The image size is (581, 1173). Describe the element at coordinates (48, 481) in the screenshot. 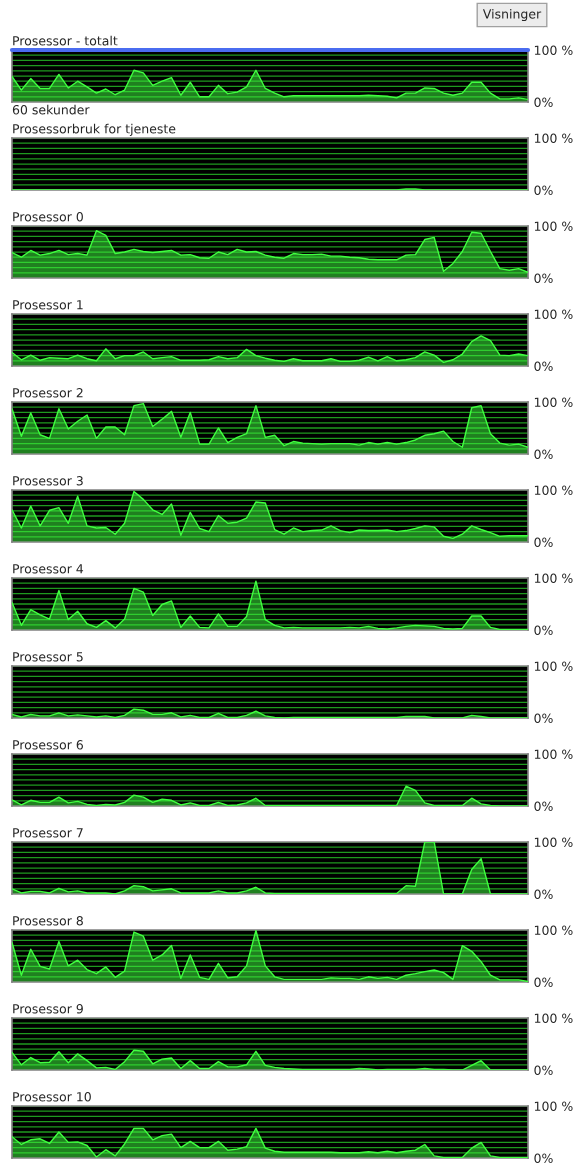

I see `chart-title: Prosessor 3` at that location.